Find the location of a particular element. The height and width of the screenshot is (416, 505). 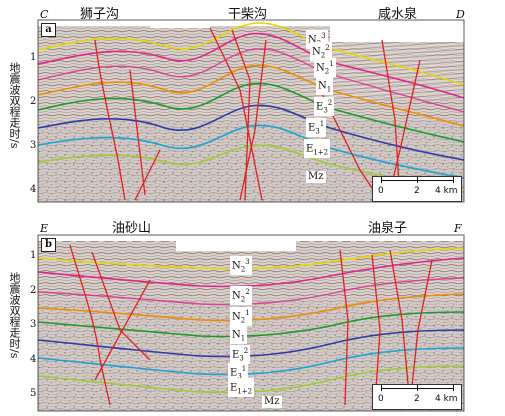

panel-a-scale-bar: 0 2 4 km is located at coordinates (417, 189).